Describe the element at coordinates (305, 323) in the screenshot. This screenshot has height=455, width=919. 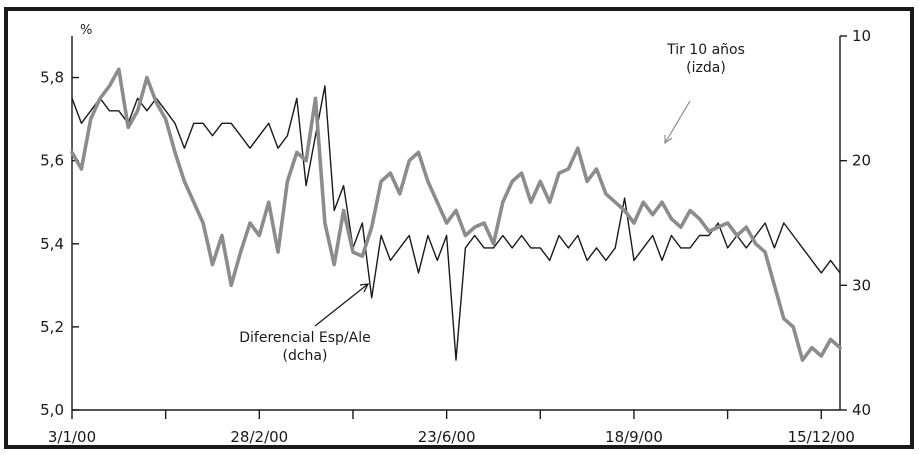
I see `annotation-dif: Diferencial Esp/Ale (dcha)` at that location.